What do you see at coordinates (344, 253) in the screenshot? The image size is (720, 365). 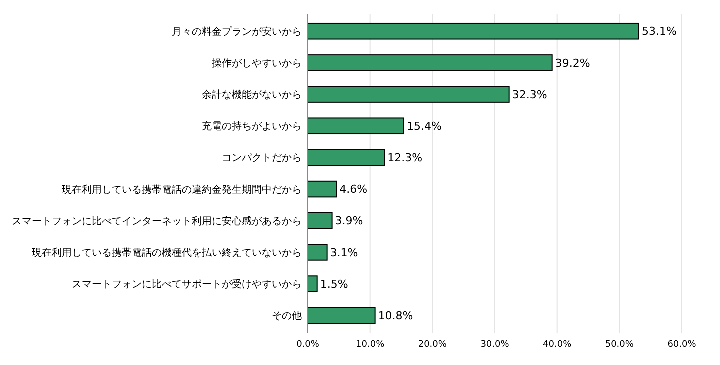 I see `data-label: 3.1%` at bounding box center [344, 253].